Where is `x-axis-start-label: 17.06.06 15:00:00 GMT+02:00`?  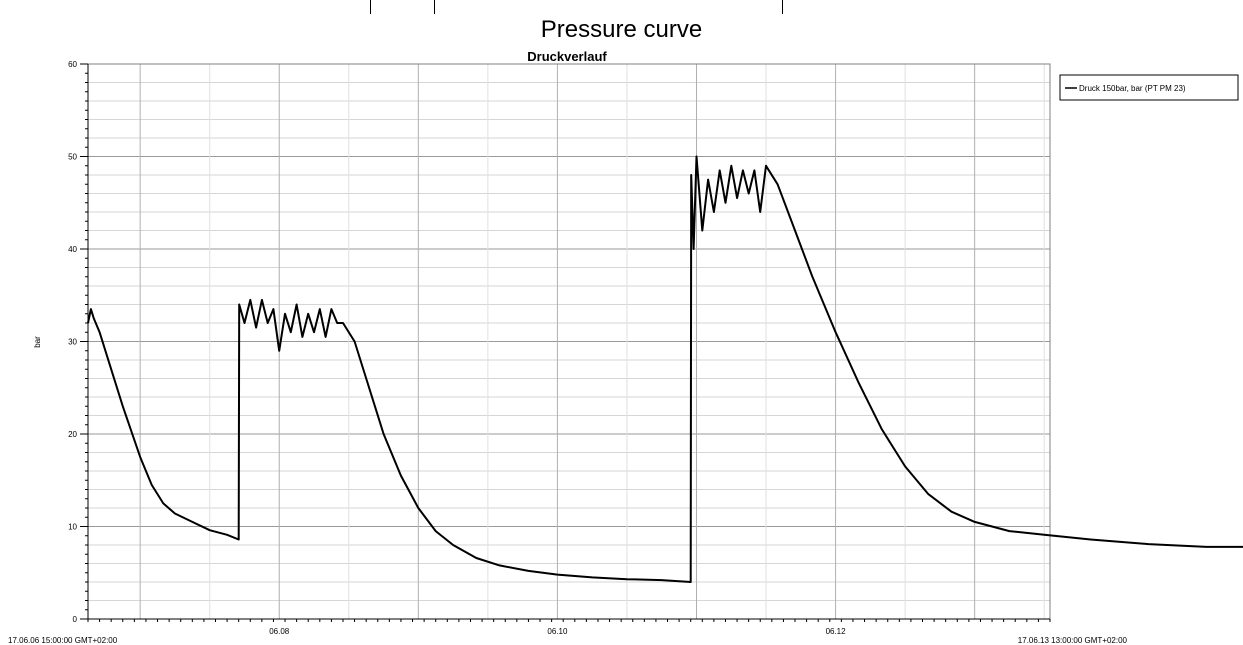
x-axis-start-label: 17.06.06 15:00:00 GMT+02:00 is located at coordinates (63, 640).